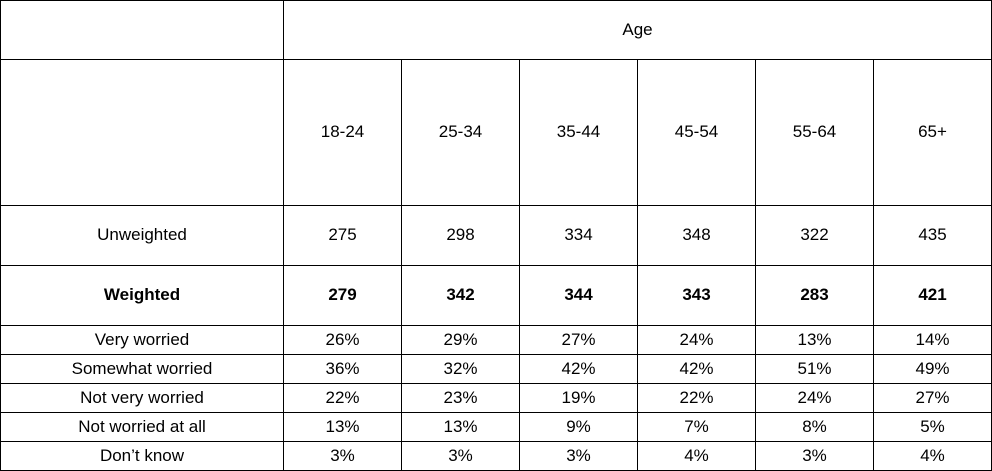 The width and height of the screenshot is (992, 471). Describe the element at coordinates (142, 295) in the screenshot. I see `row-label: Weighted` at that location.